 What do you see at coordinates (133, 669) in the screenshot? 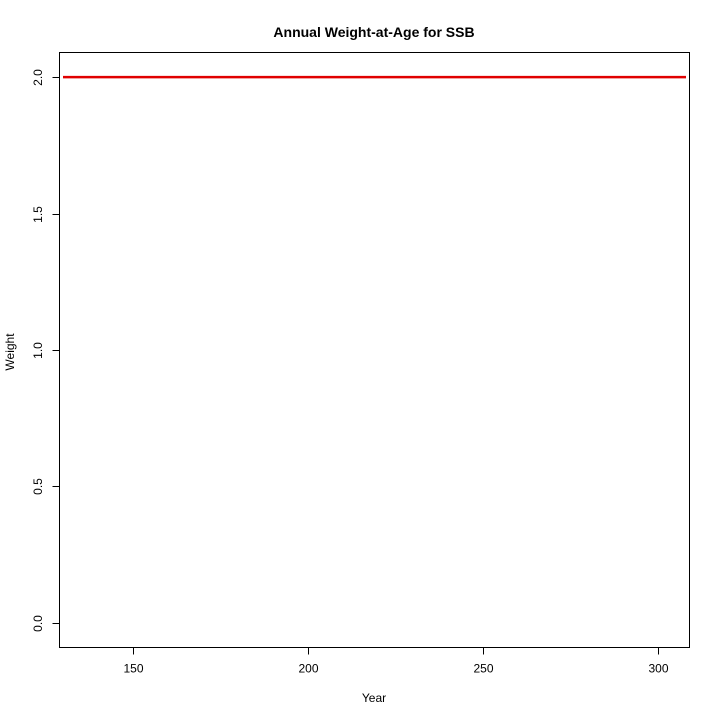
I see `x-tick-label: 150` at bounding box center [133, 669].